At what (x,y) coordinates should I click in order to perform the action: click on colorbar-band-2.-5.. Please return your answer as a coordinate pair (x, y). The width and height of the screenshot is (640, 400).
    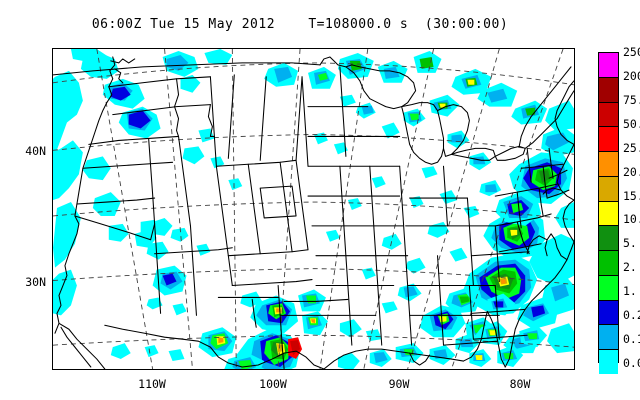
    Looking at the image, I should click on (608, 263).